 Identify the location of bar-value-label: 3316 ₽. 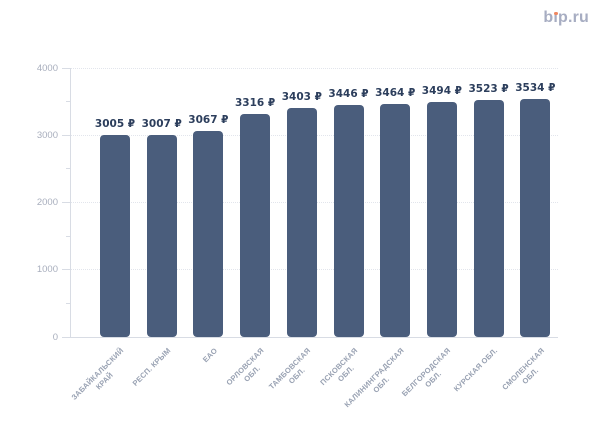
(255, 103).